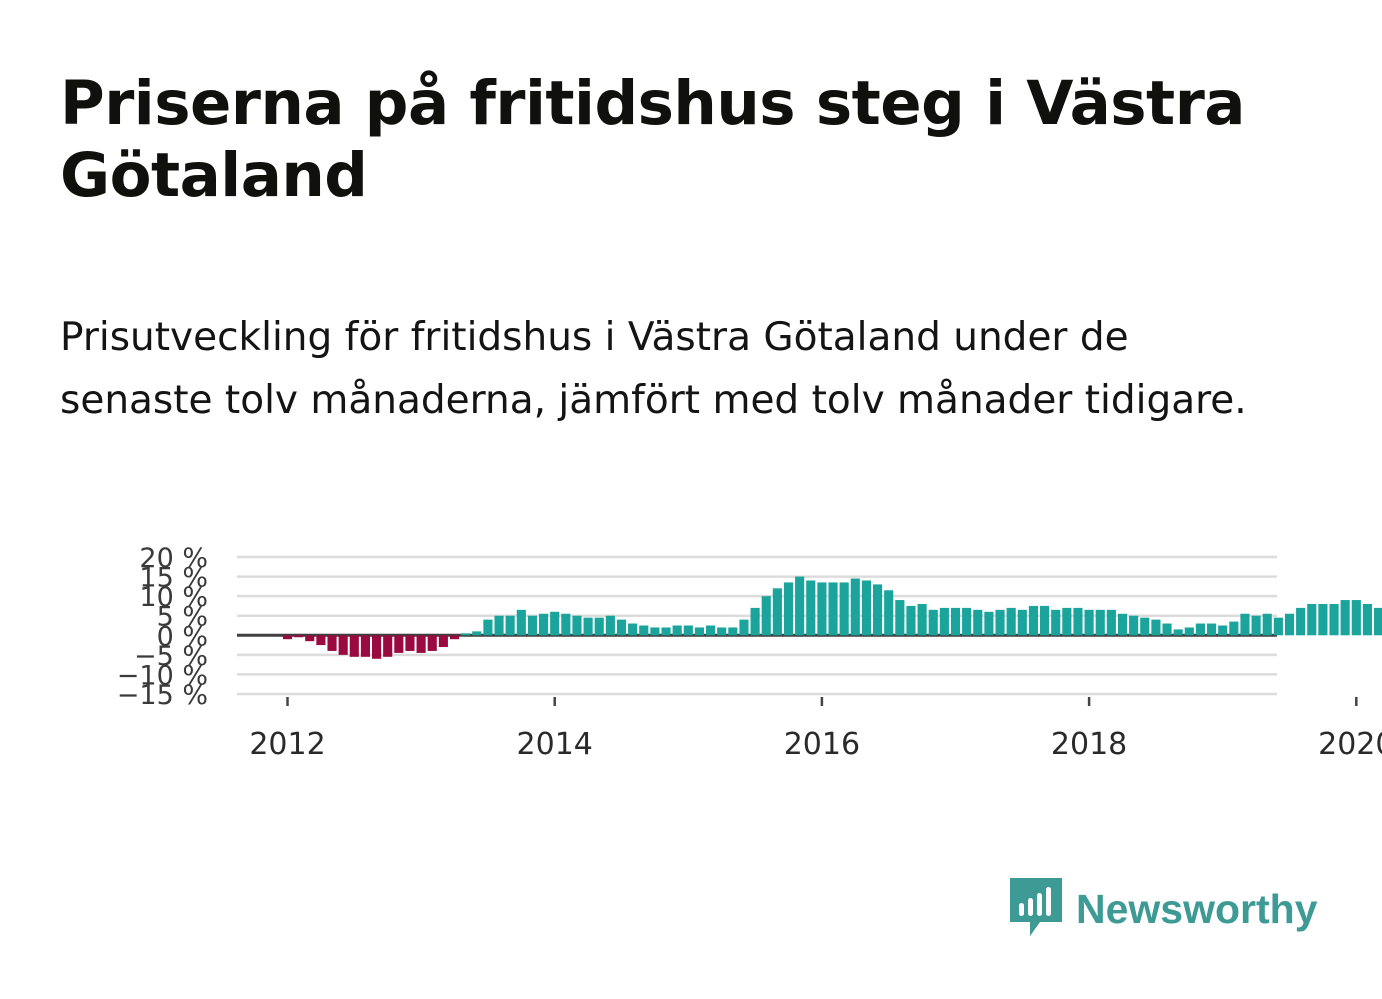 The height and width of the screenshot is (999, 1382). Describe the element at coordinates (182, 636) in the screenshot. I see `y-tick-label: 0 %` at that location.